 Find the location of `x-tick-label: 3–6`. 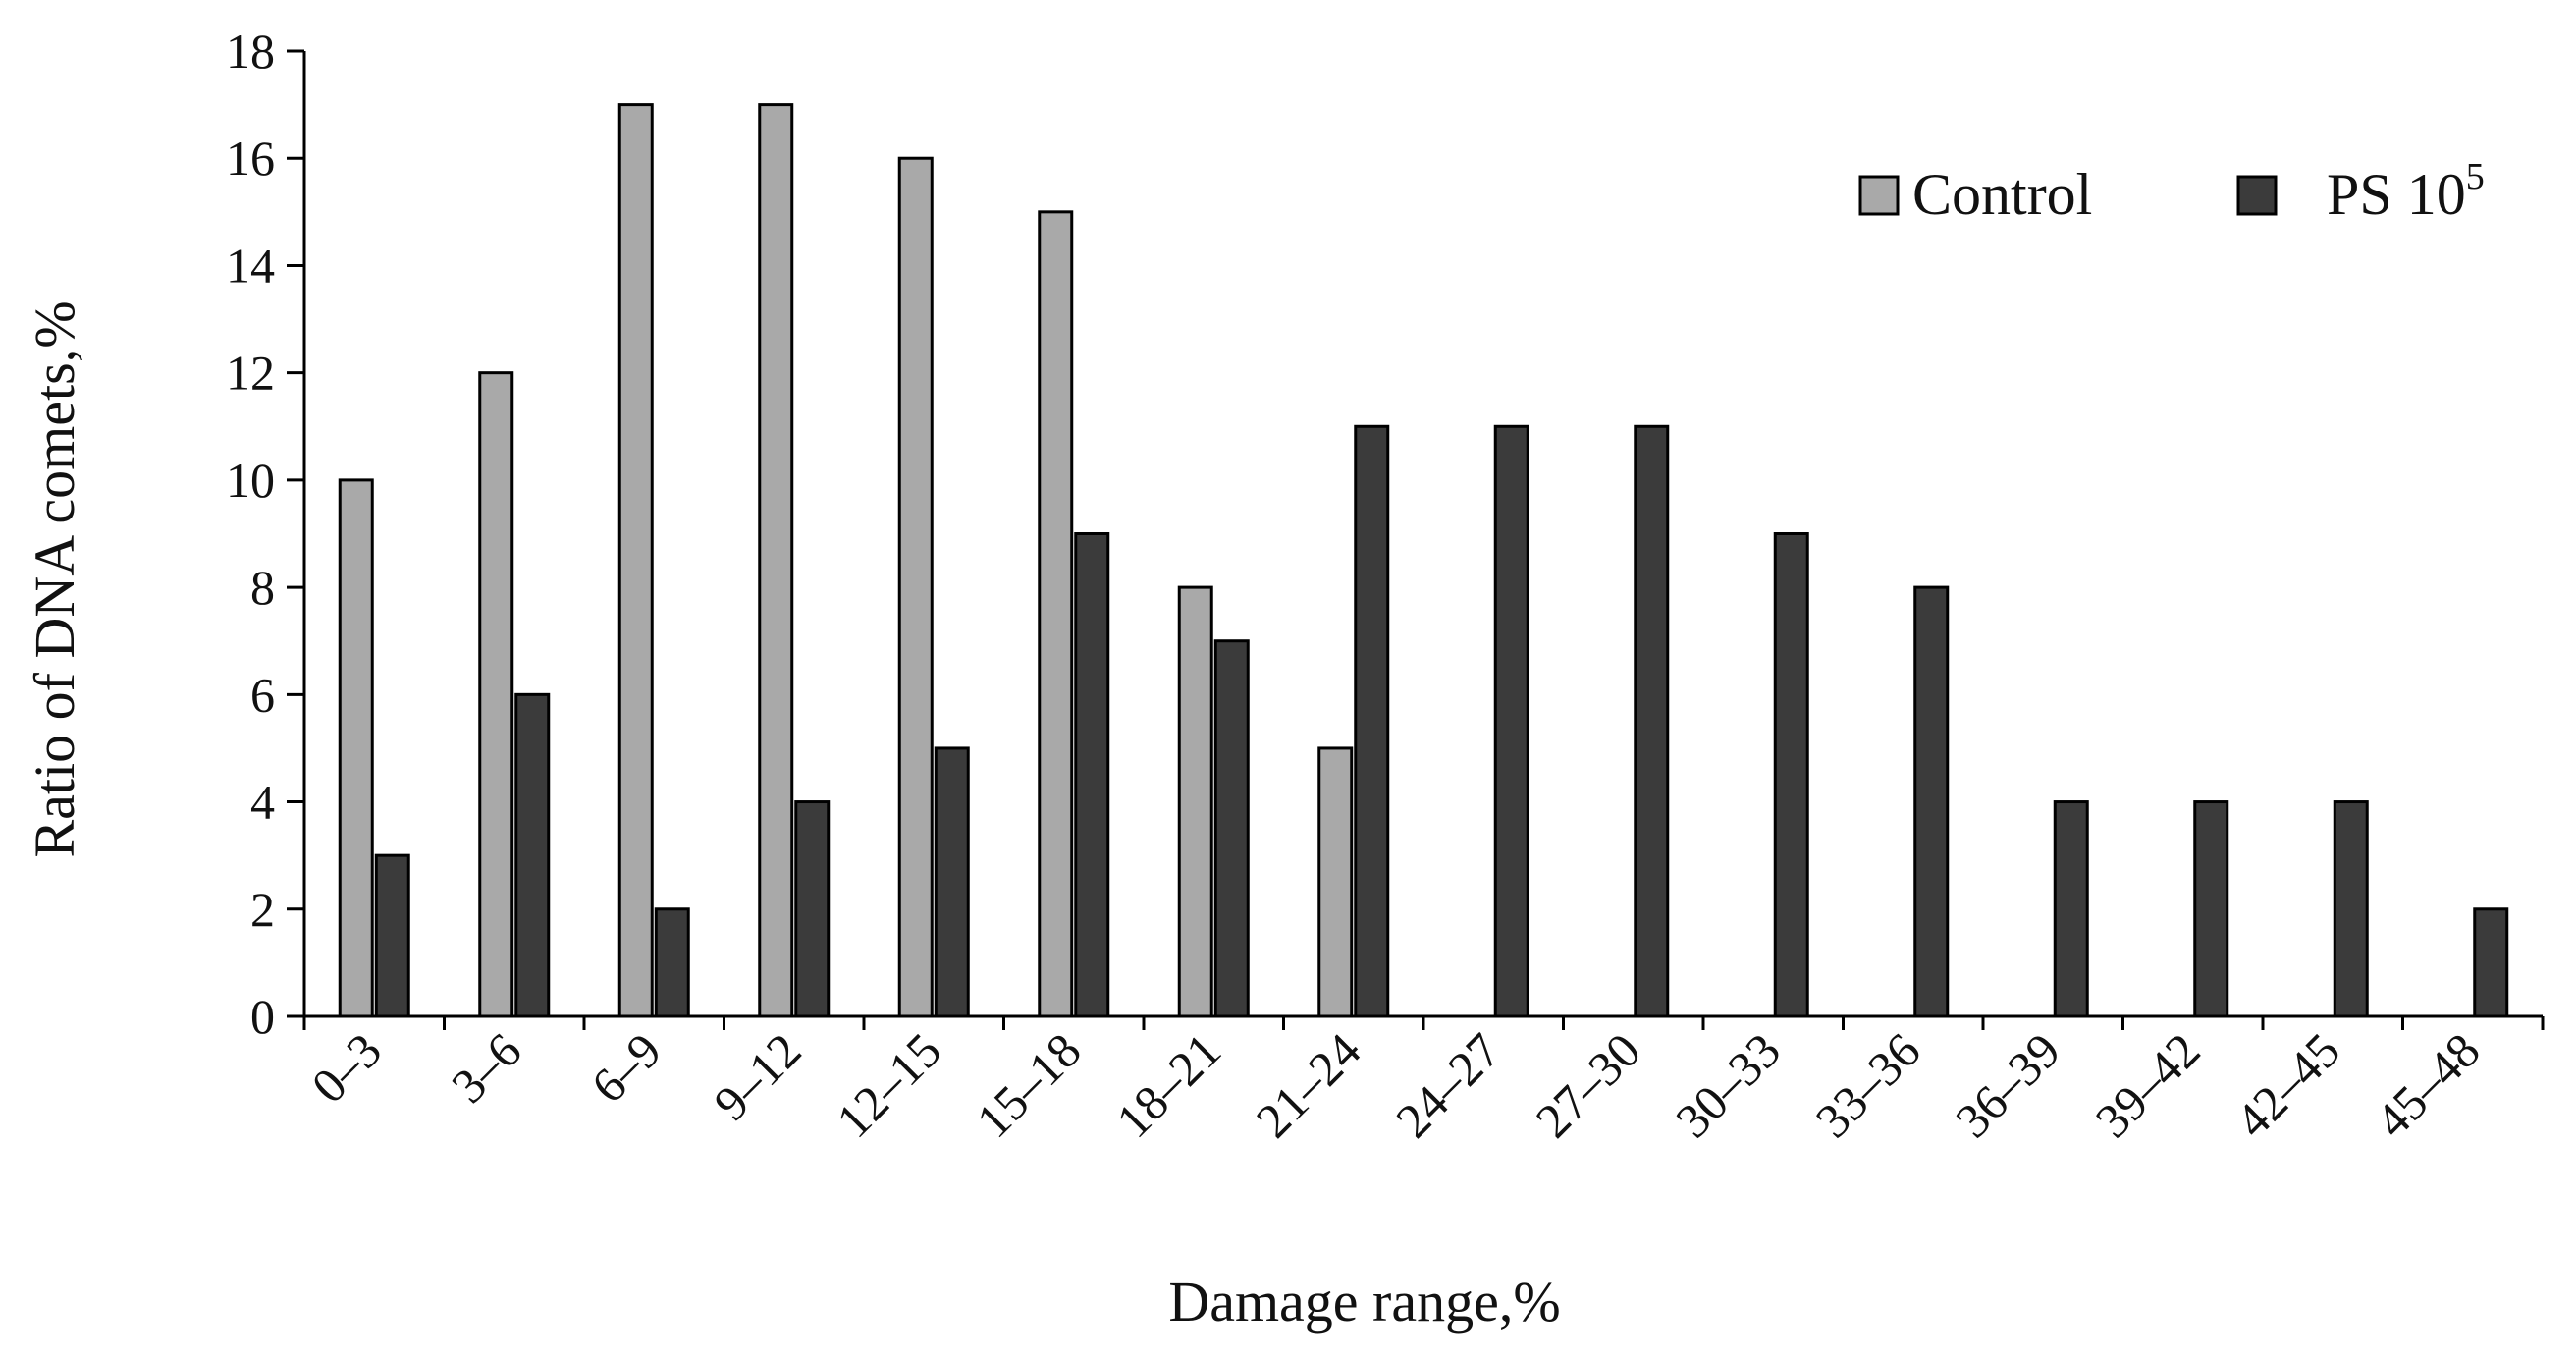

x-tick-label: 3–6 is located at coordinates (486, 1068).